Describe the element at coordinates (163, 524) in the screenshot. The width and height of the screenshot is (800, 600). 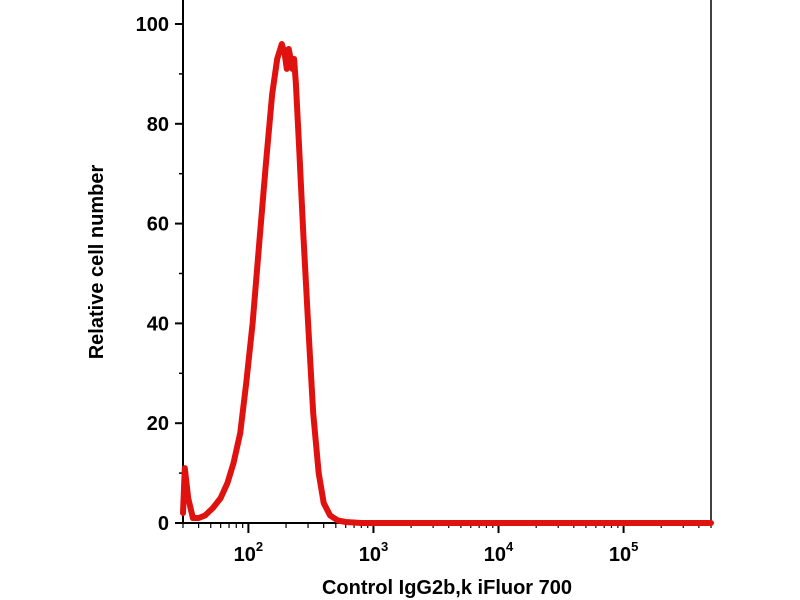
I see `y-tick-label: 0` at that location.